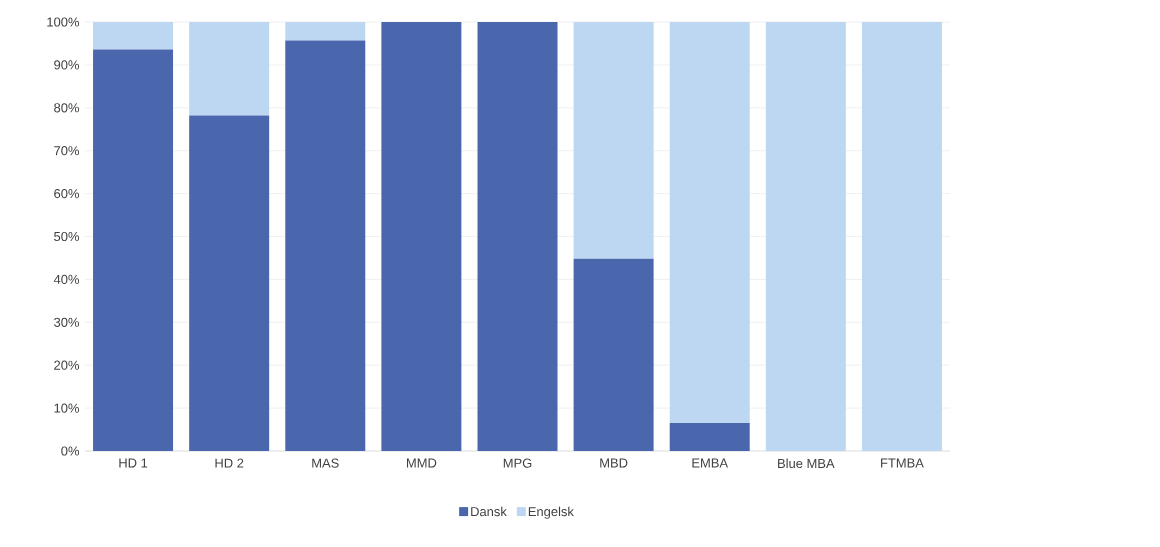  I want to click on x-tick-label: MAS, so click(325, 463).